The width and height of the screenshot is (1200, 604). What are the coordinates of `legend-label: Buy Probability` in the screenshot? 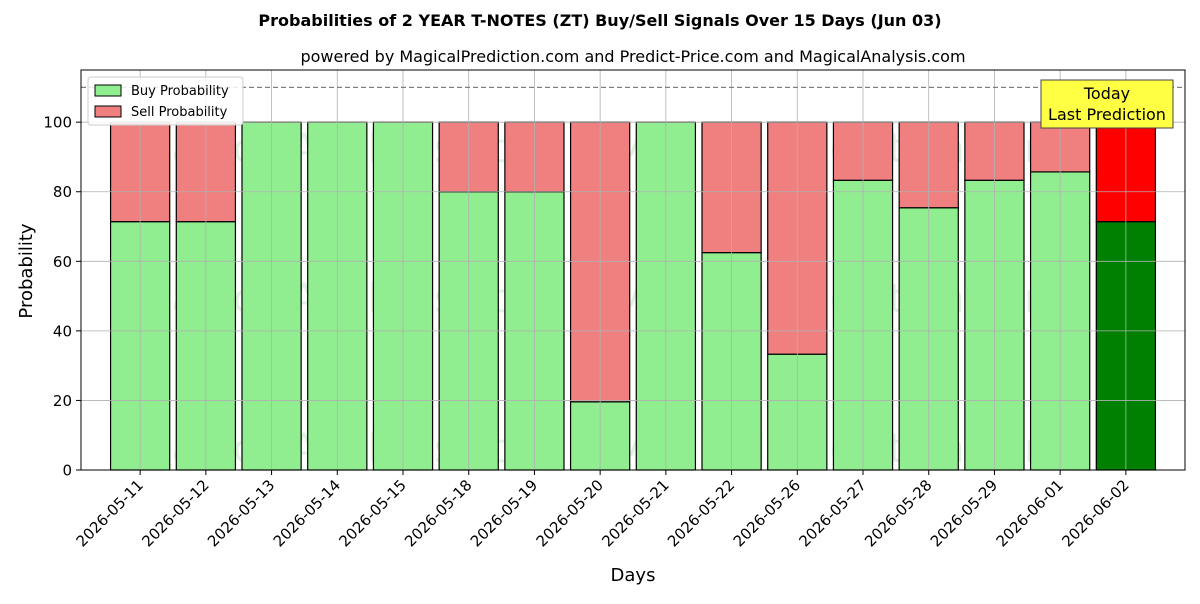 It's located at (180, 91).